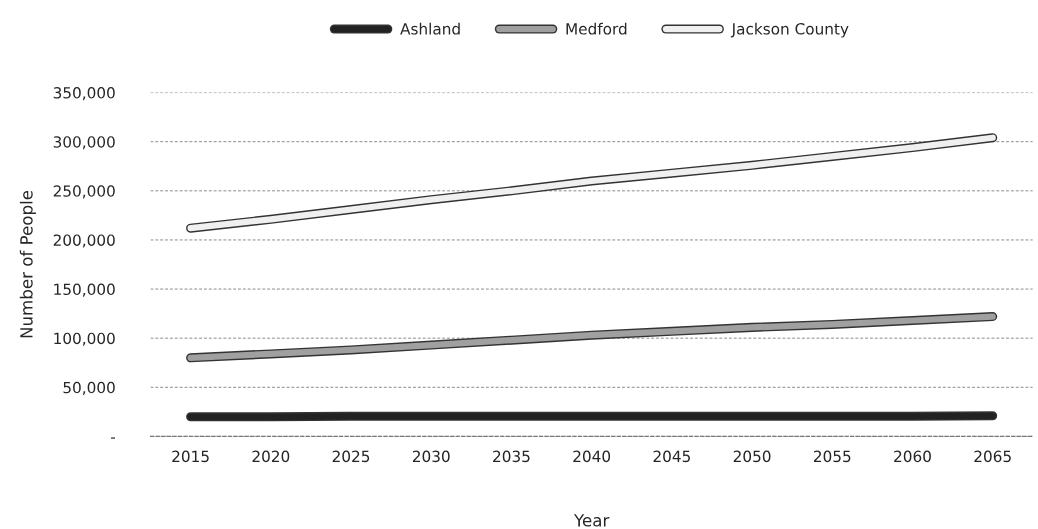 The image size is (1038, 529). Describe the element at coordinates (591, 520) in the screenshot. I see `x-axis-title: Year` at that location.